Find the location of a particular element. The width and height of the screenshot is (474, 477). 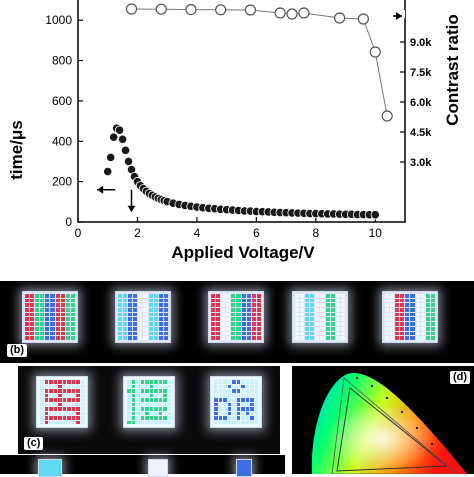

cie-tick-marks is located at coordinates (394, 411).